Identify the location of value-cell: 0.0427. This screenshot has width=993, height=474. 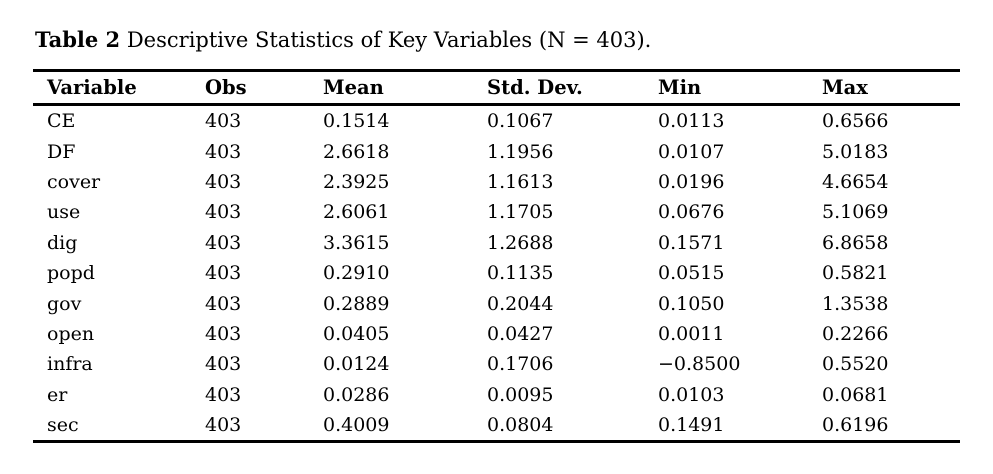
(520, 333).